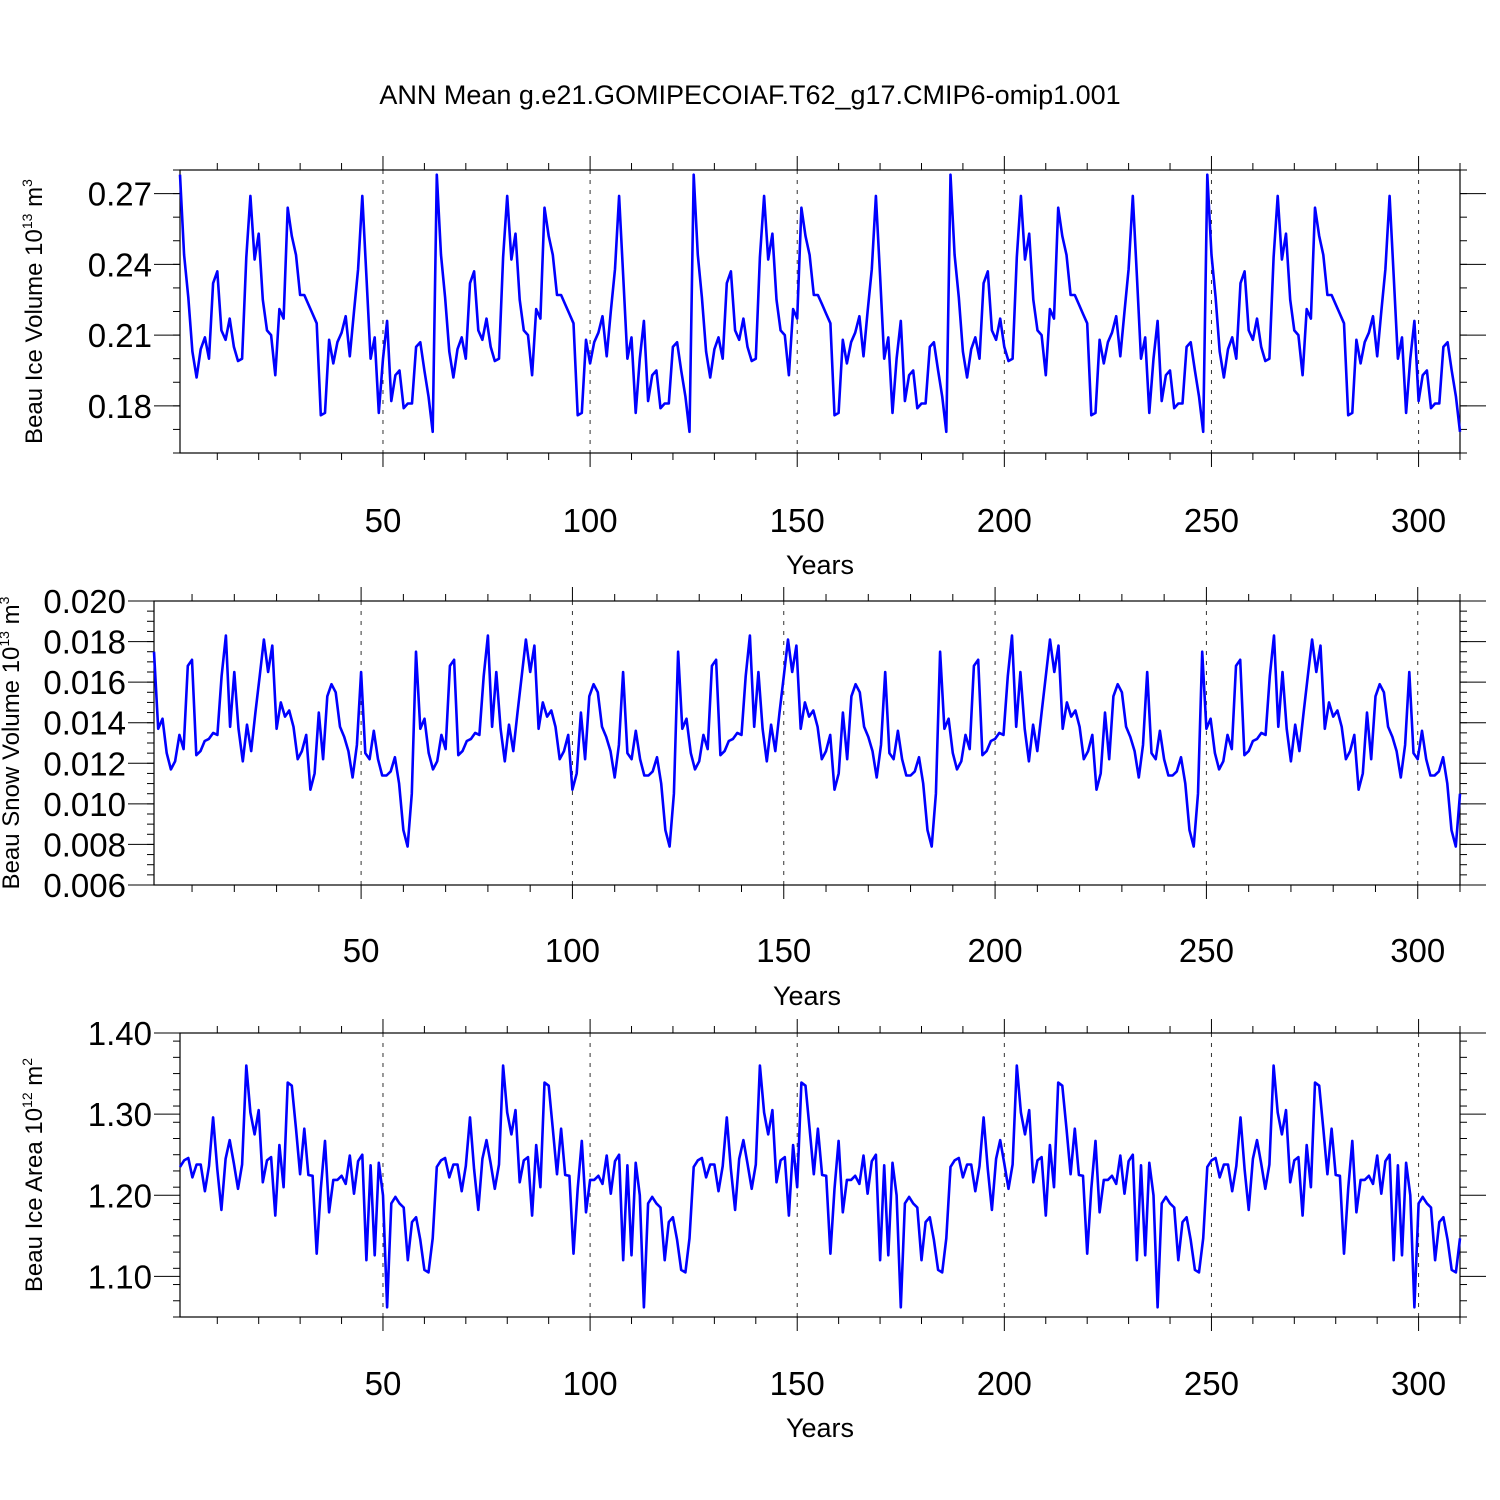 The image size is (1500, 1500). Describe the element at coordinates (84, 682) in the screenshot. I see `y-tick-label: 0.016` at that location.